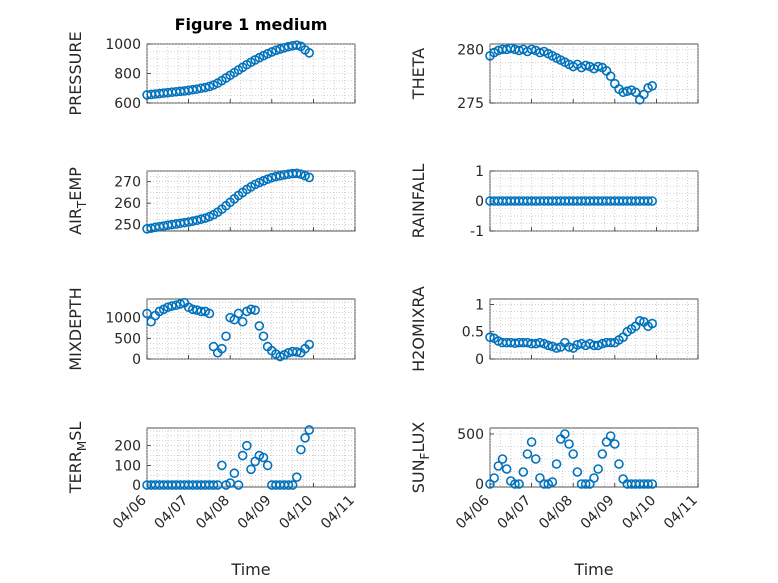 The image size is (778, 583). What do you see at coordinates (127, 183) in the screenshot?
I see `y-tick-label: 270` at bounding box center [127, 183].